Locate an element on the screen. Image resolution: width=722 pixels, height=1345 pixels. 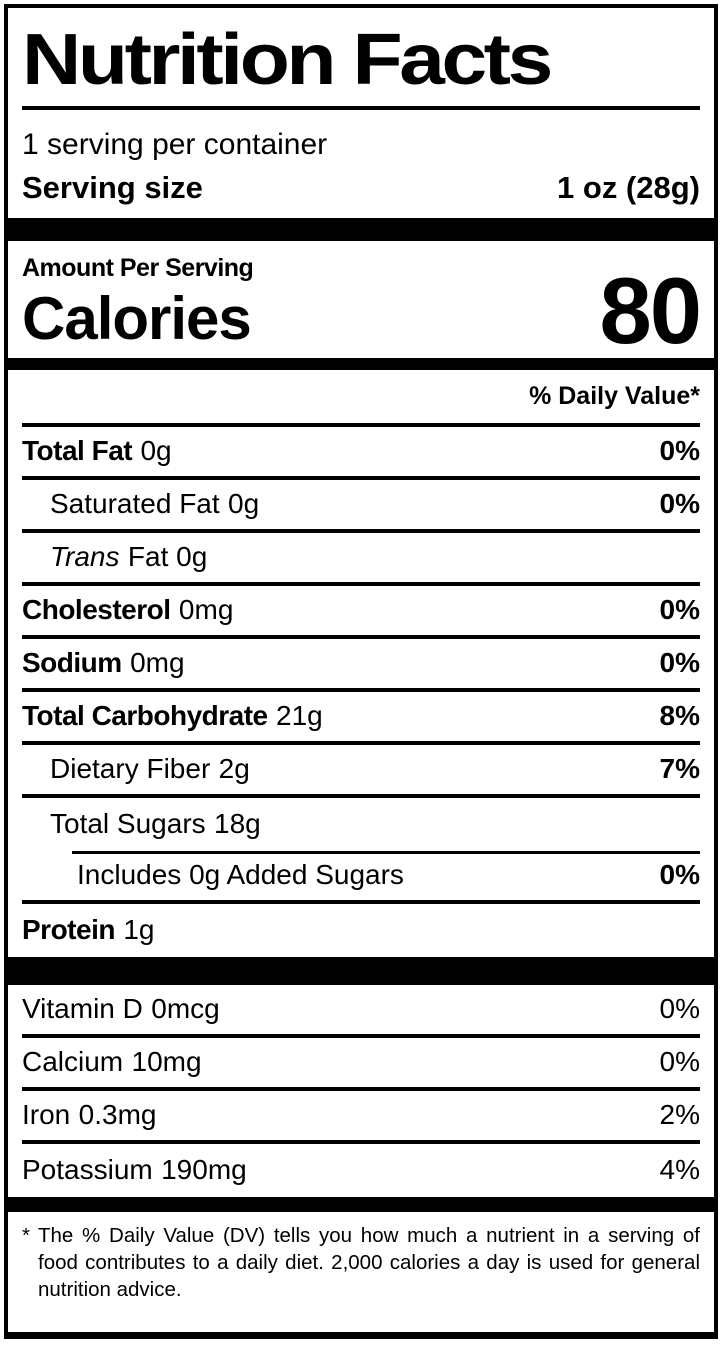
divider-bar-footer is located at coordinates (361, 1204).